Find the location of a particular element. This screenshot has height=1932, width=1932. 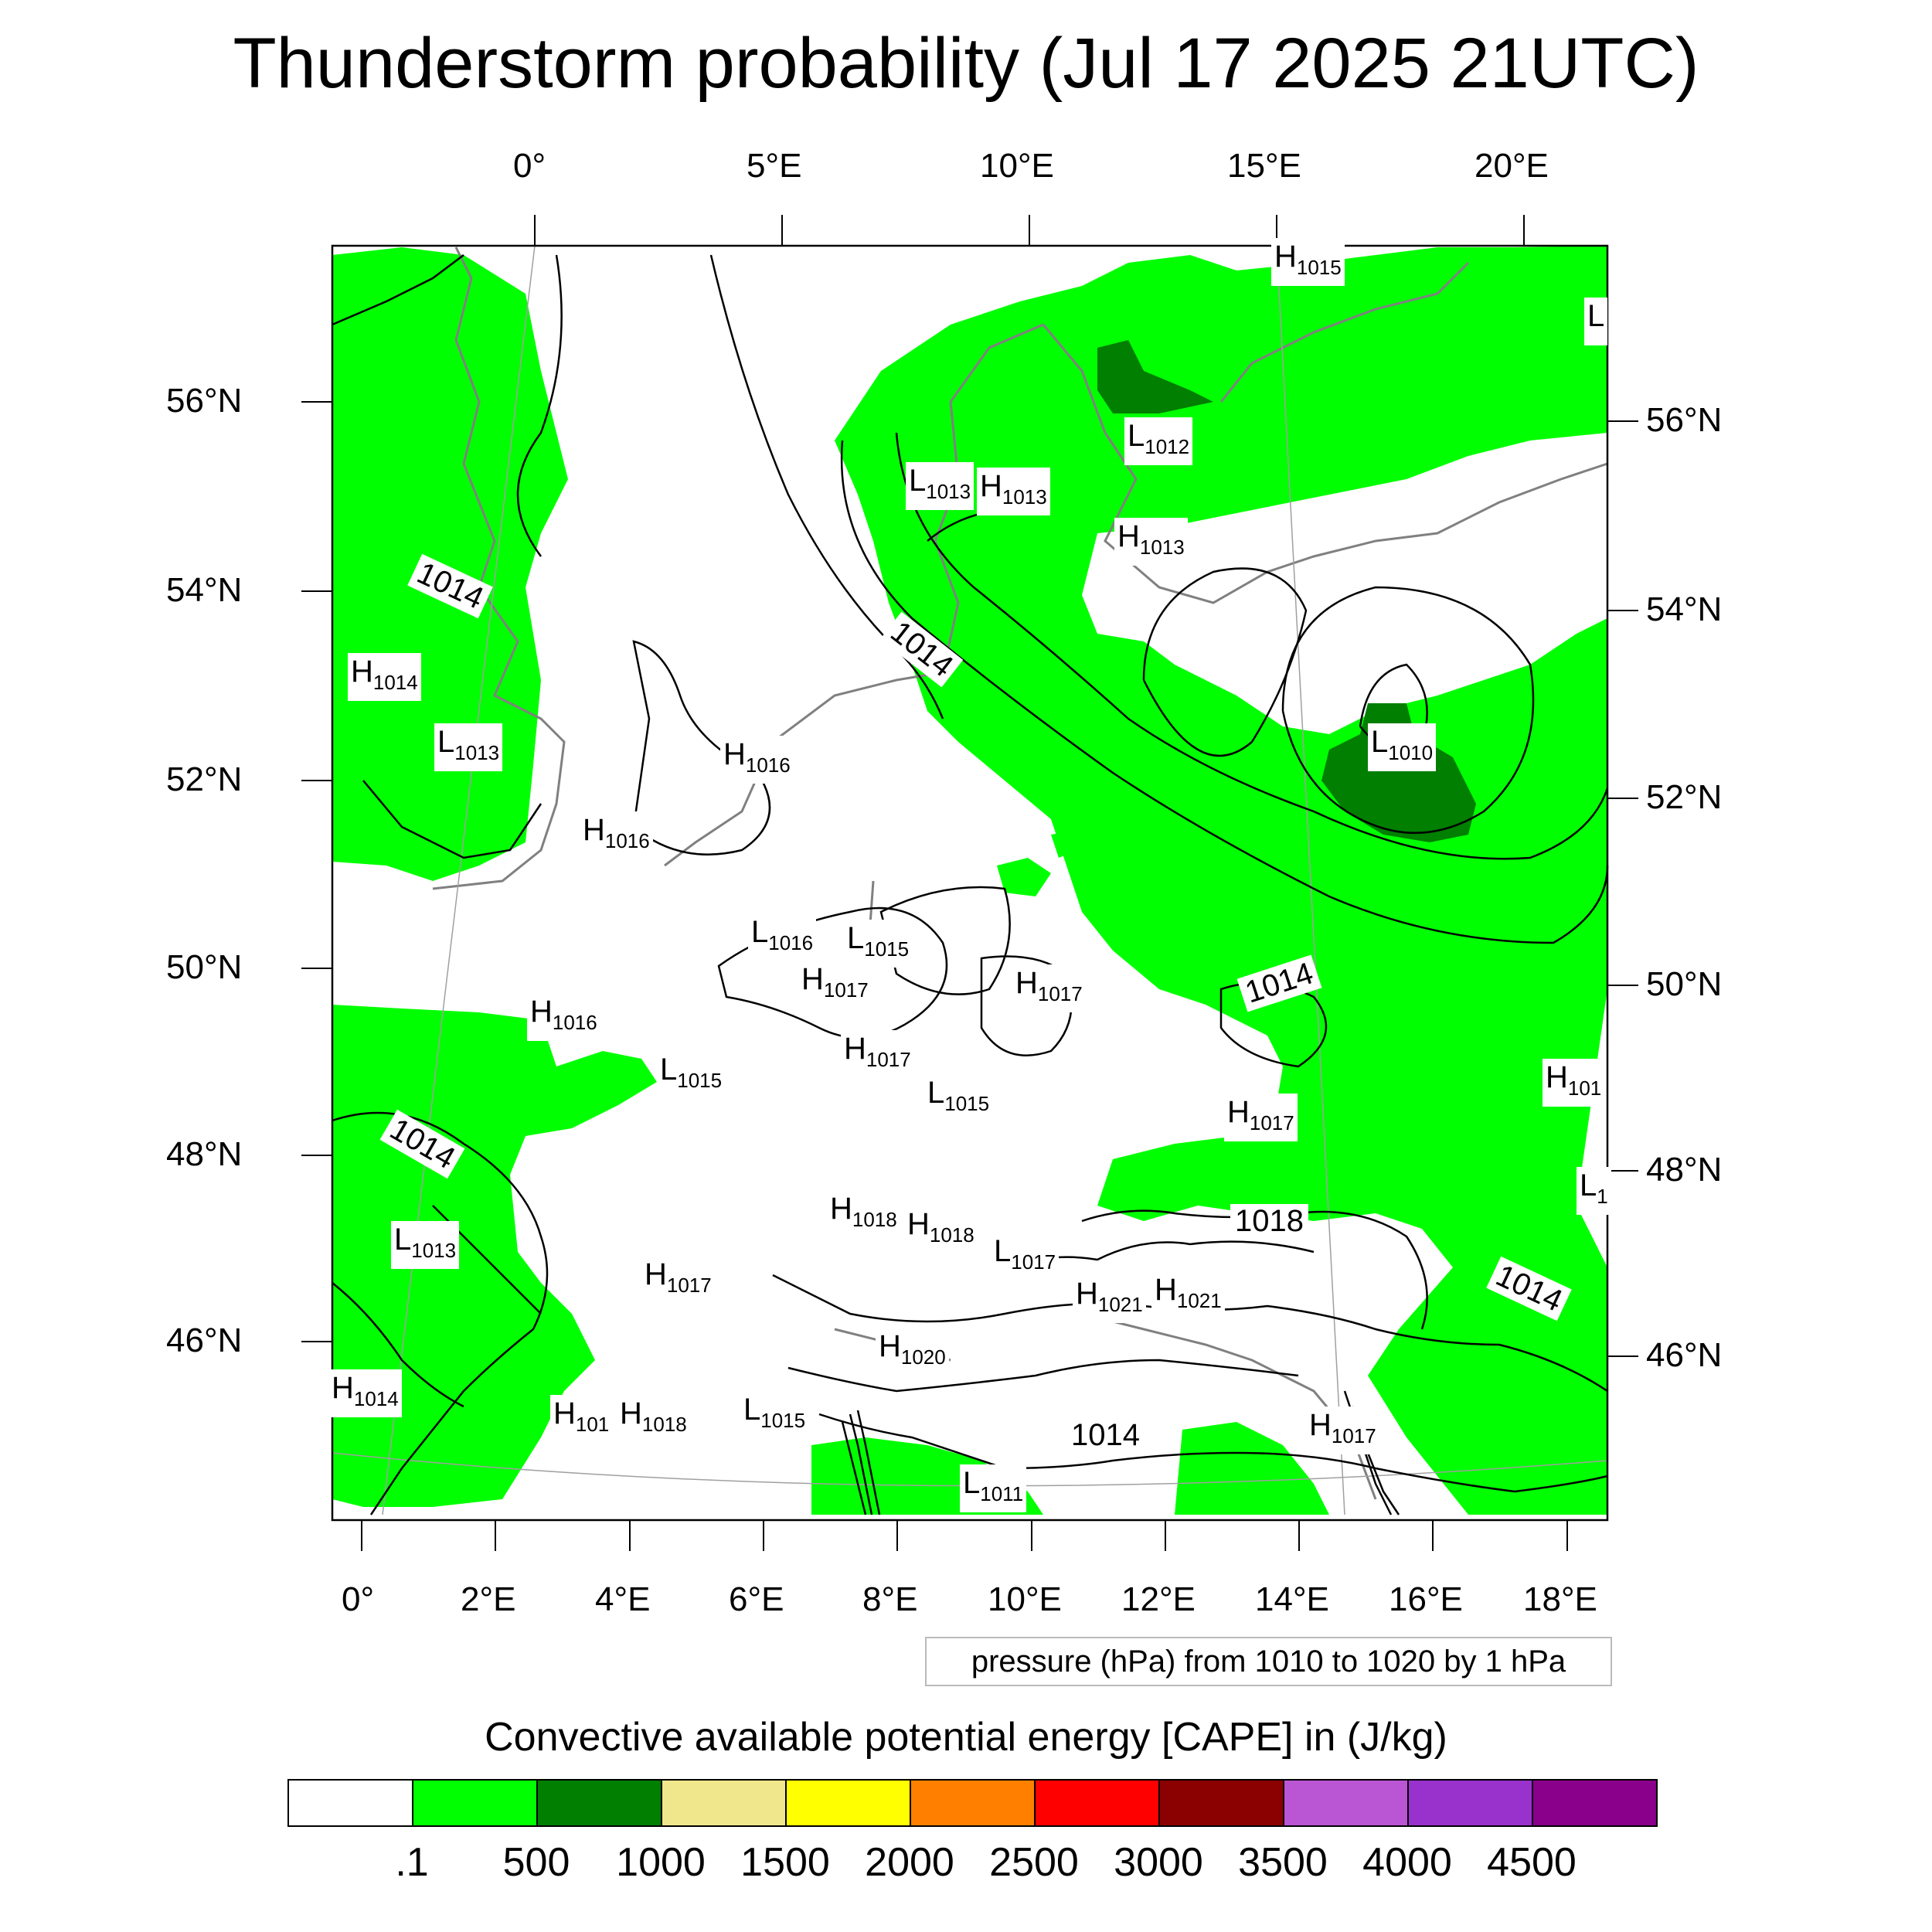

top-axis-label: 0° is located at coordinates (529, 166).